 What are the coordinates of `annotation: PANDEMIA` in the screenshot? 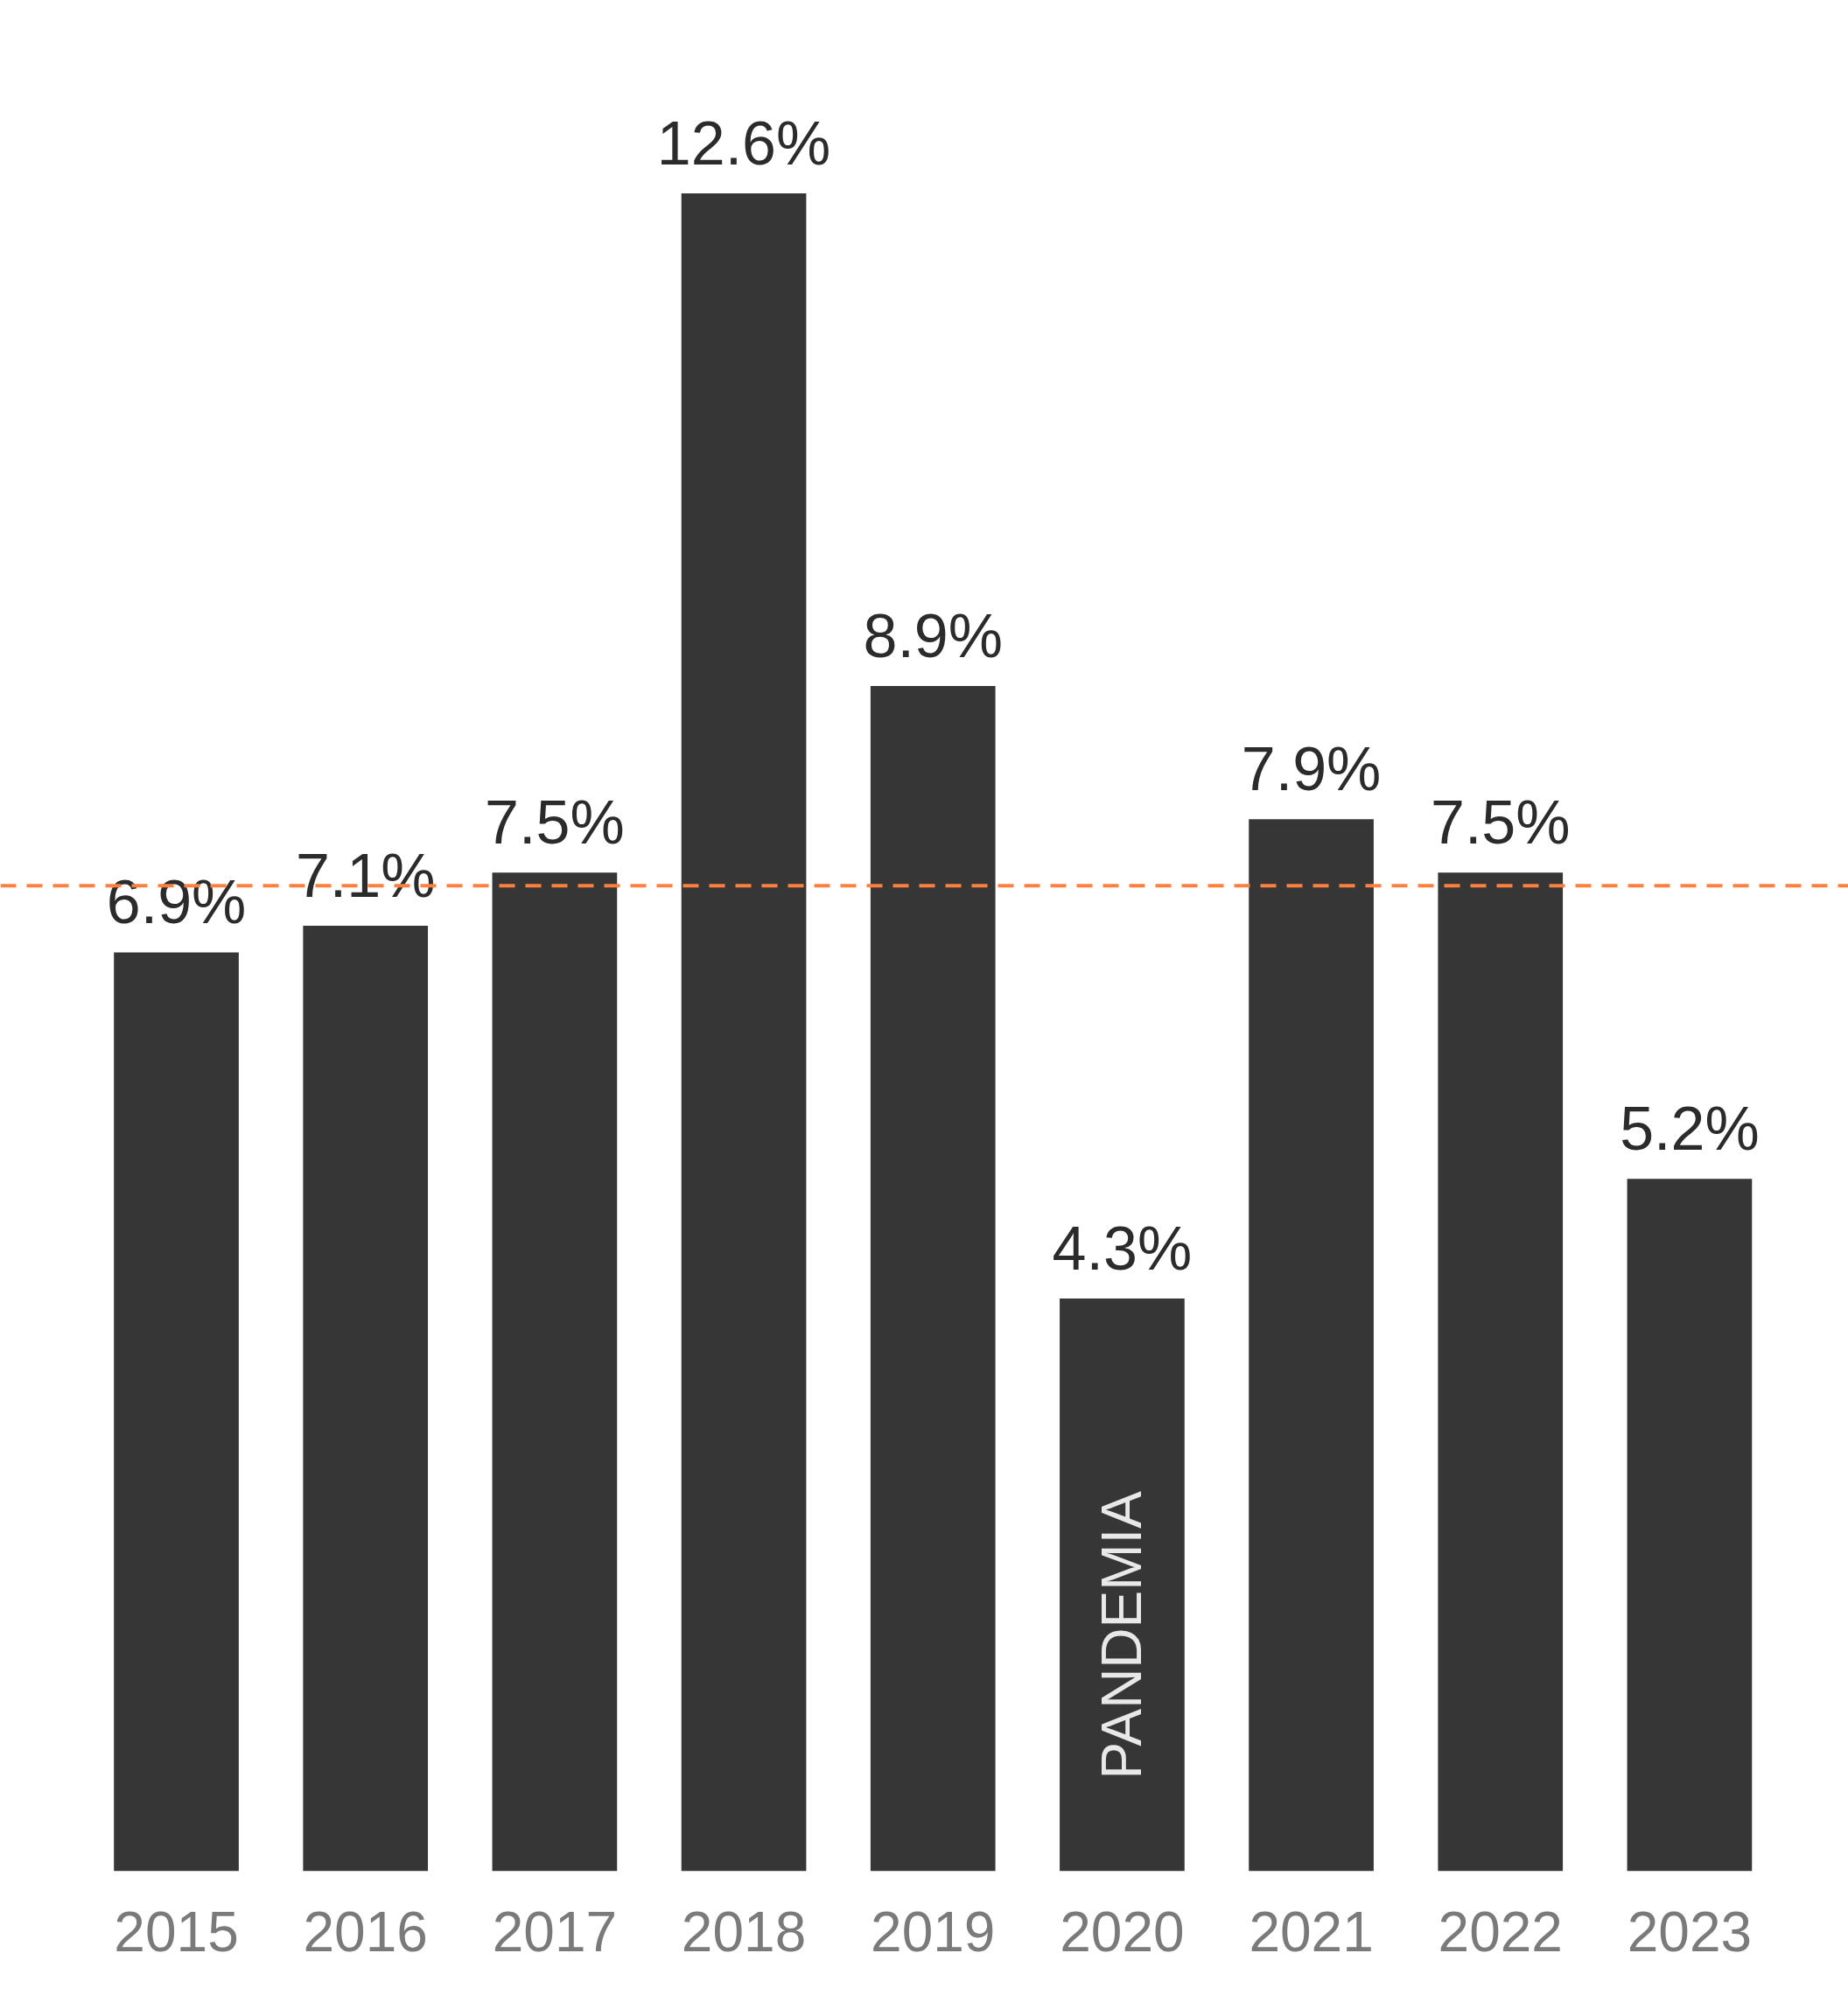 It's located at (1122, 1635).